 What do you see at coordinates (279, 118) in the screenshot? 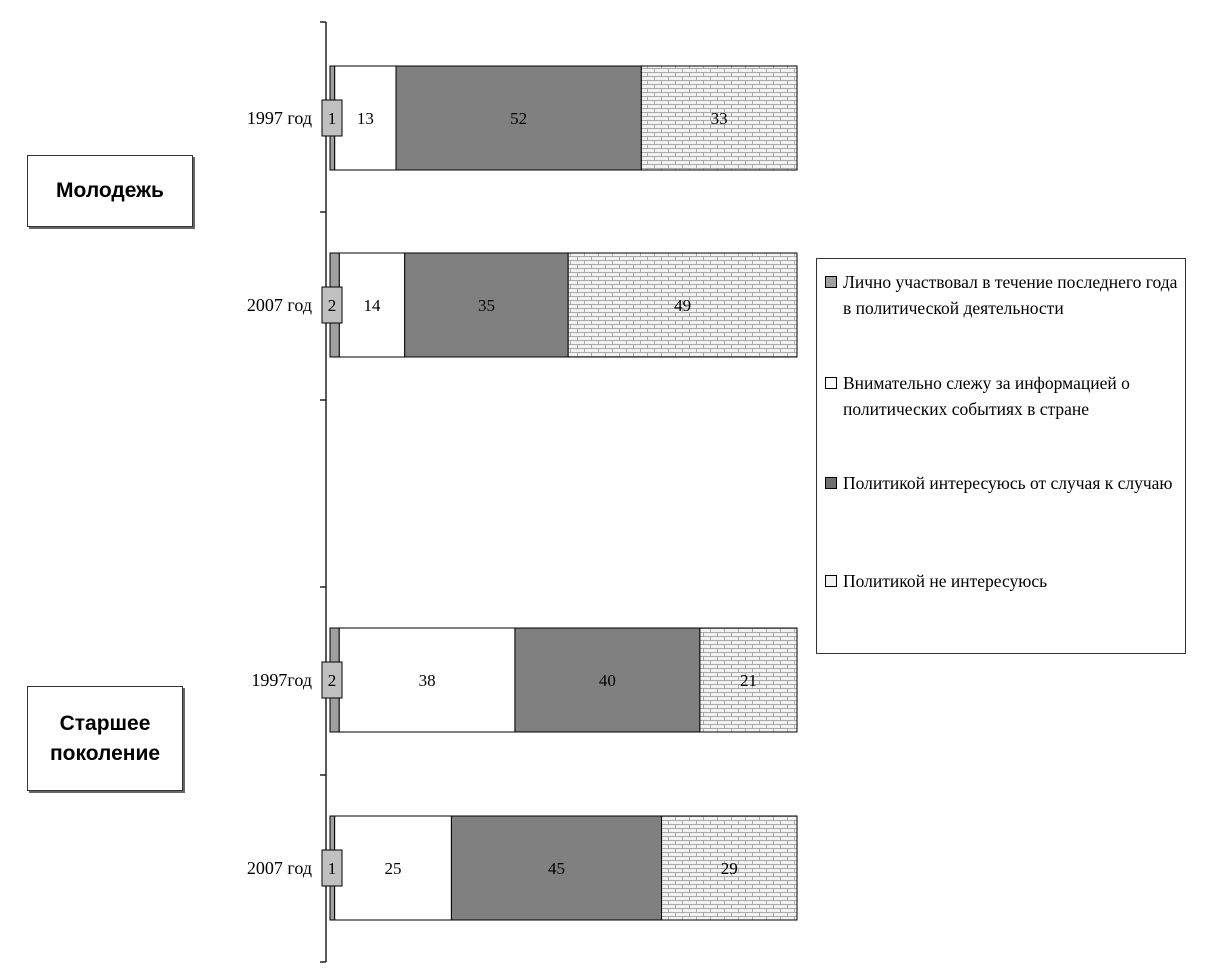
I see `category-label: 1997 год` at bounding box center [279, 118].